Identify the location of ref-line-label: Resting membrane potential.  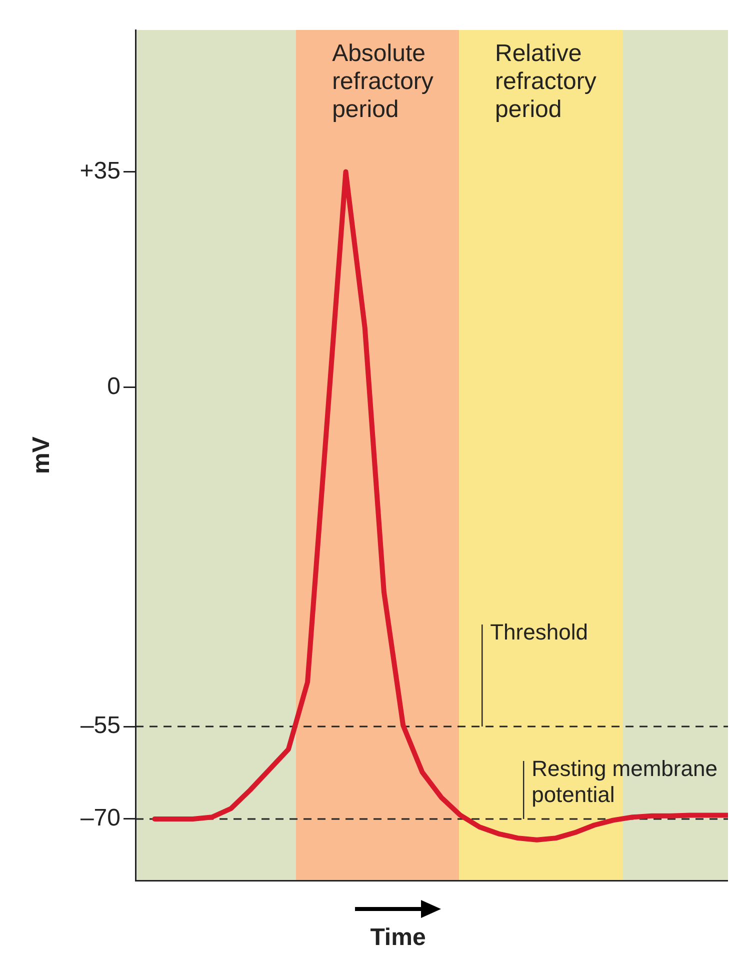
(625, 782).